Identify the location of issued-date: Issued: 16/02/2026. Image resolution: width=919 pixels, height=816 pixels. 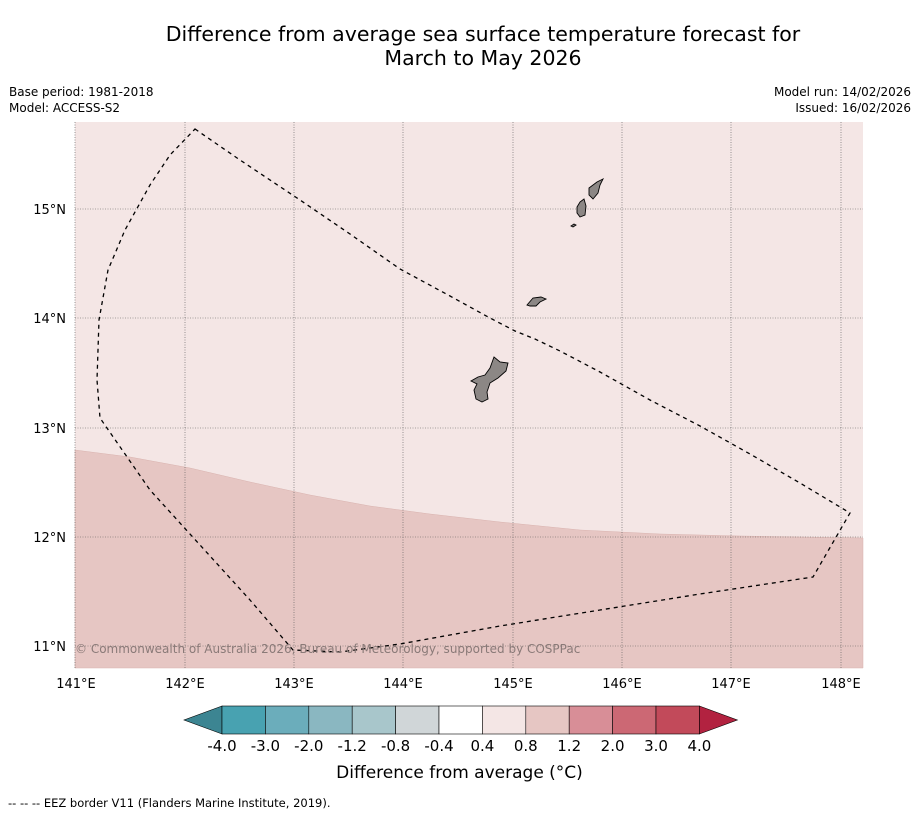
(853, 108).